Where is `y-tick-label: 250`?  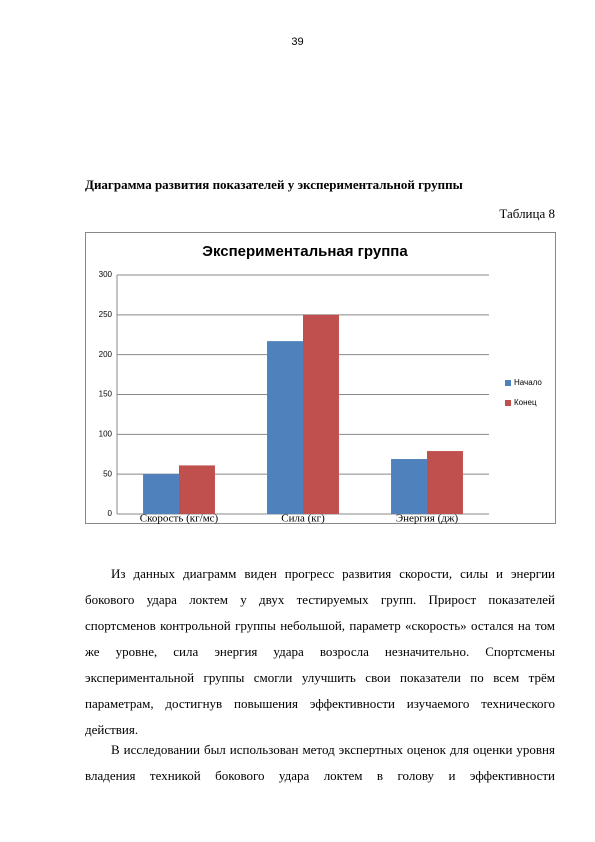
y-tick-label: 250 is located at coordinates (106, 314).